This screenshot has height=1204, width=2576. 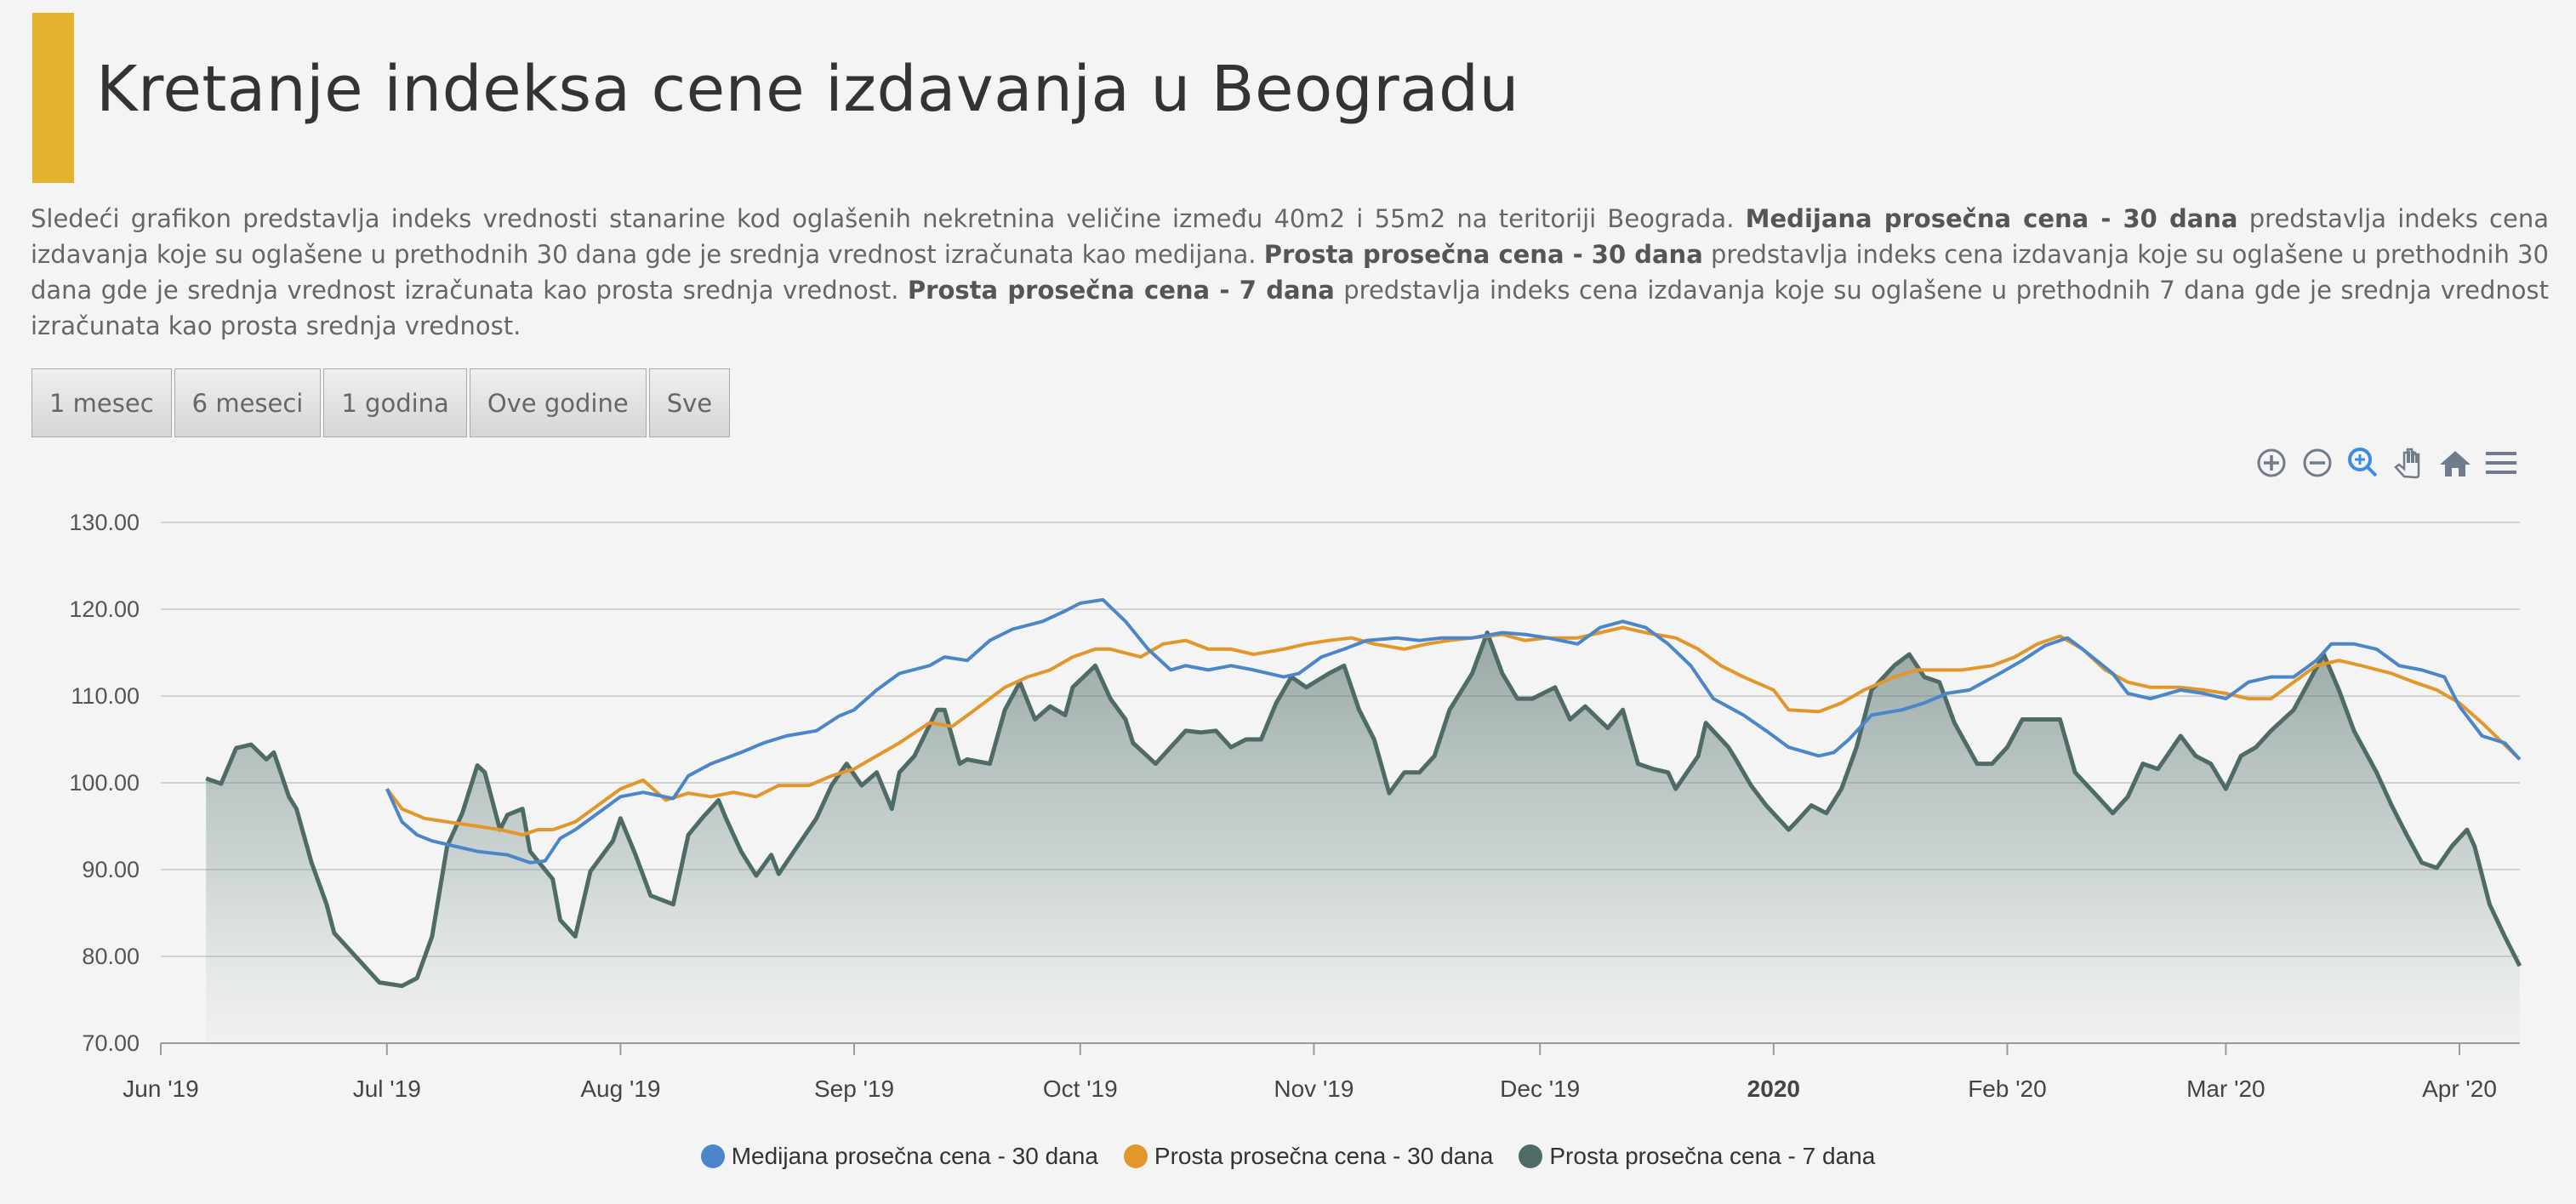 What do you see at coordinates (160, 1089) in the screenshot?
I see `x-tick-label: Jun '19` at bounding box center [160, 1089].